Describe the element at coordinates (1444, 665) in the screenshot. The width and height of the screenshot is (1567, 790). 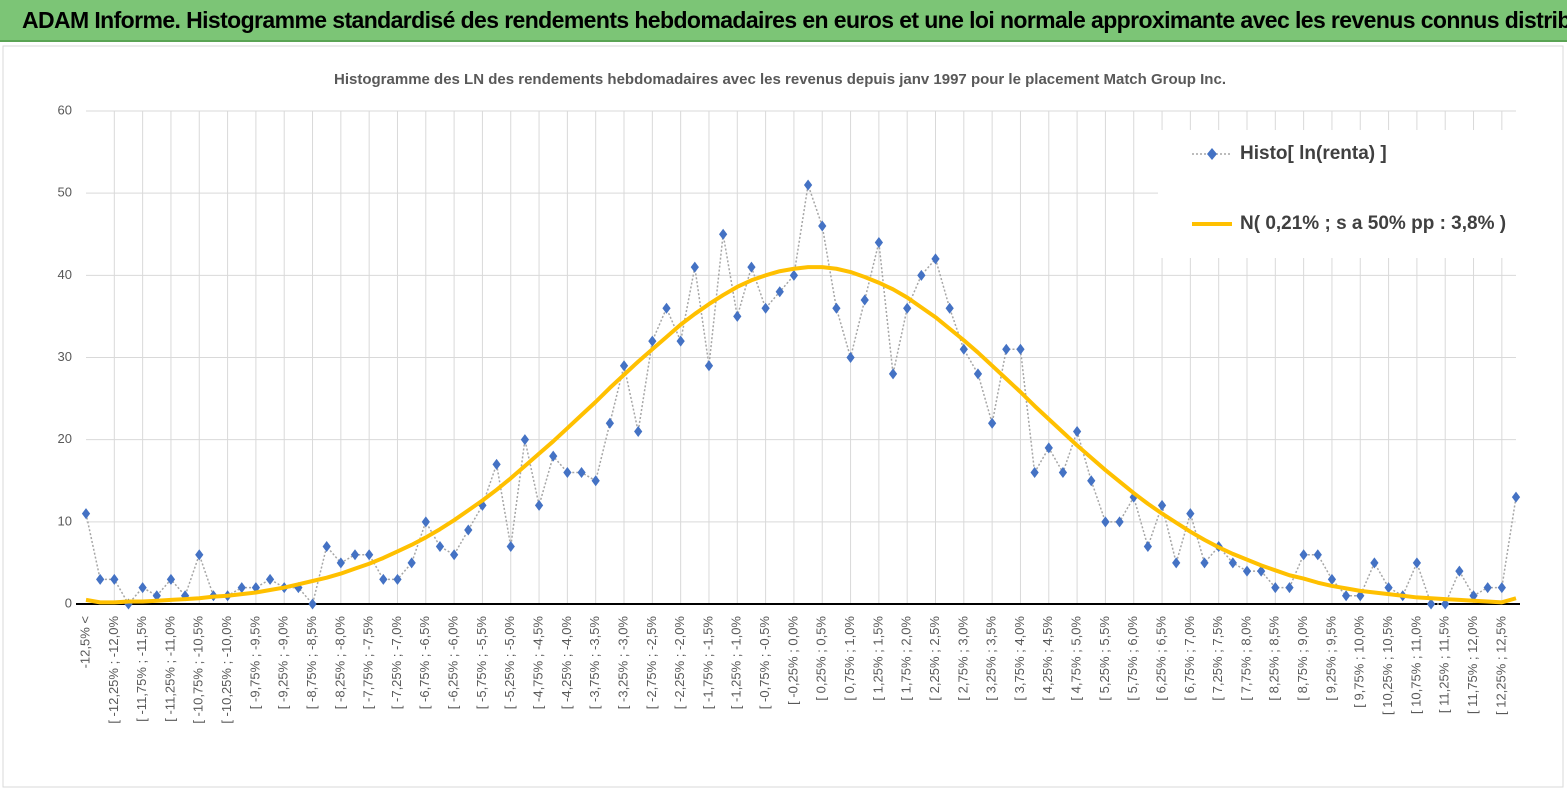
I see `x-tick-label: [ 11,25% ; 11,5%` at that location.